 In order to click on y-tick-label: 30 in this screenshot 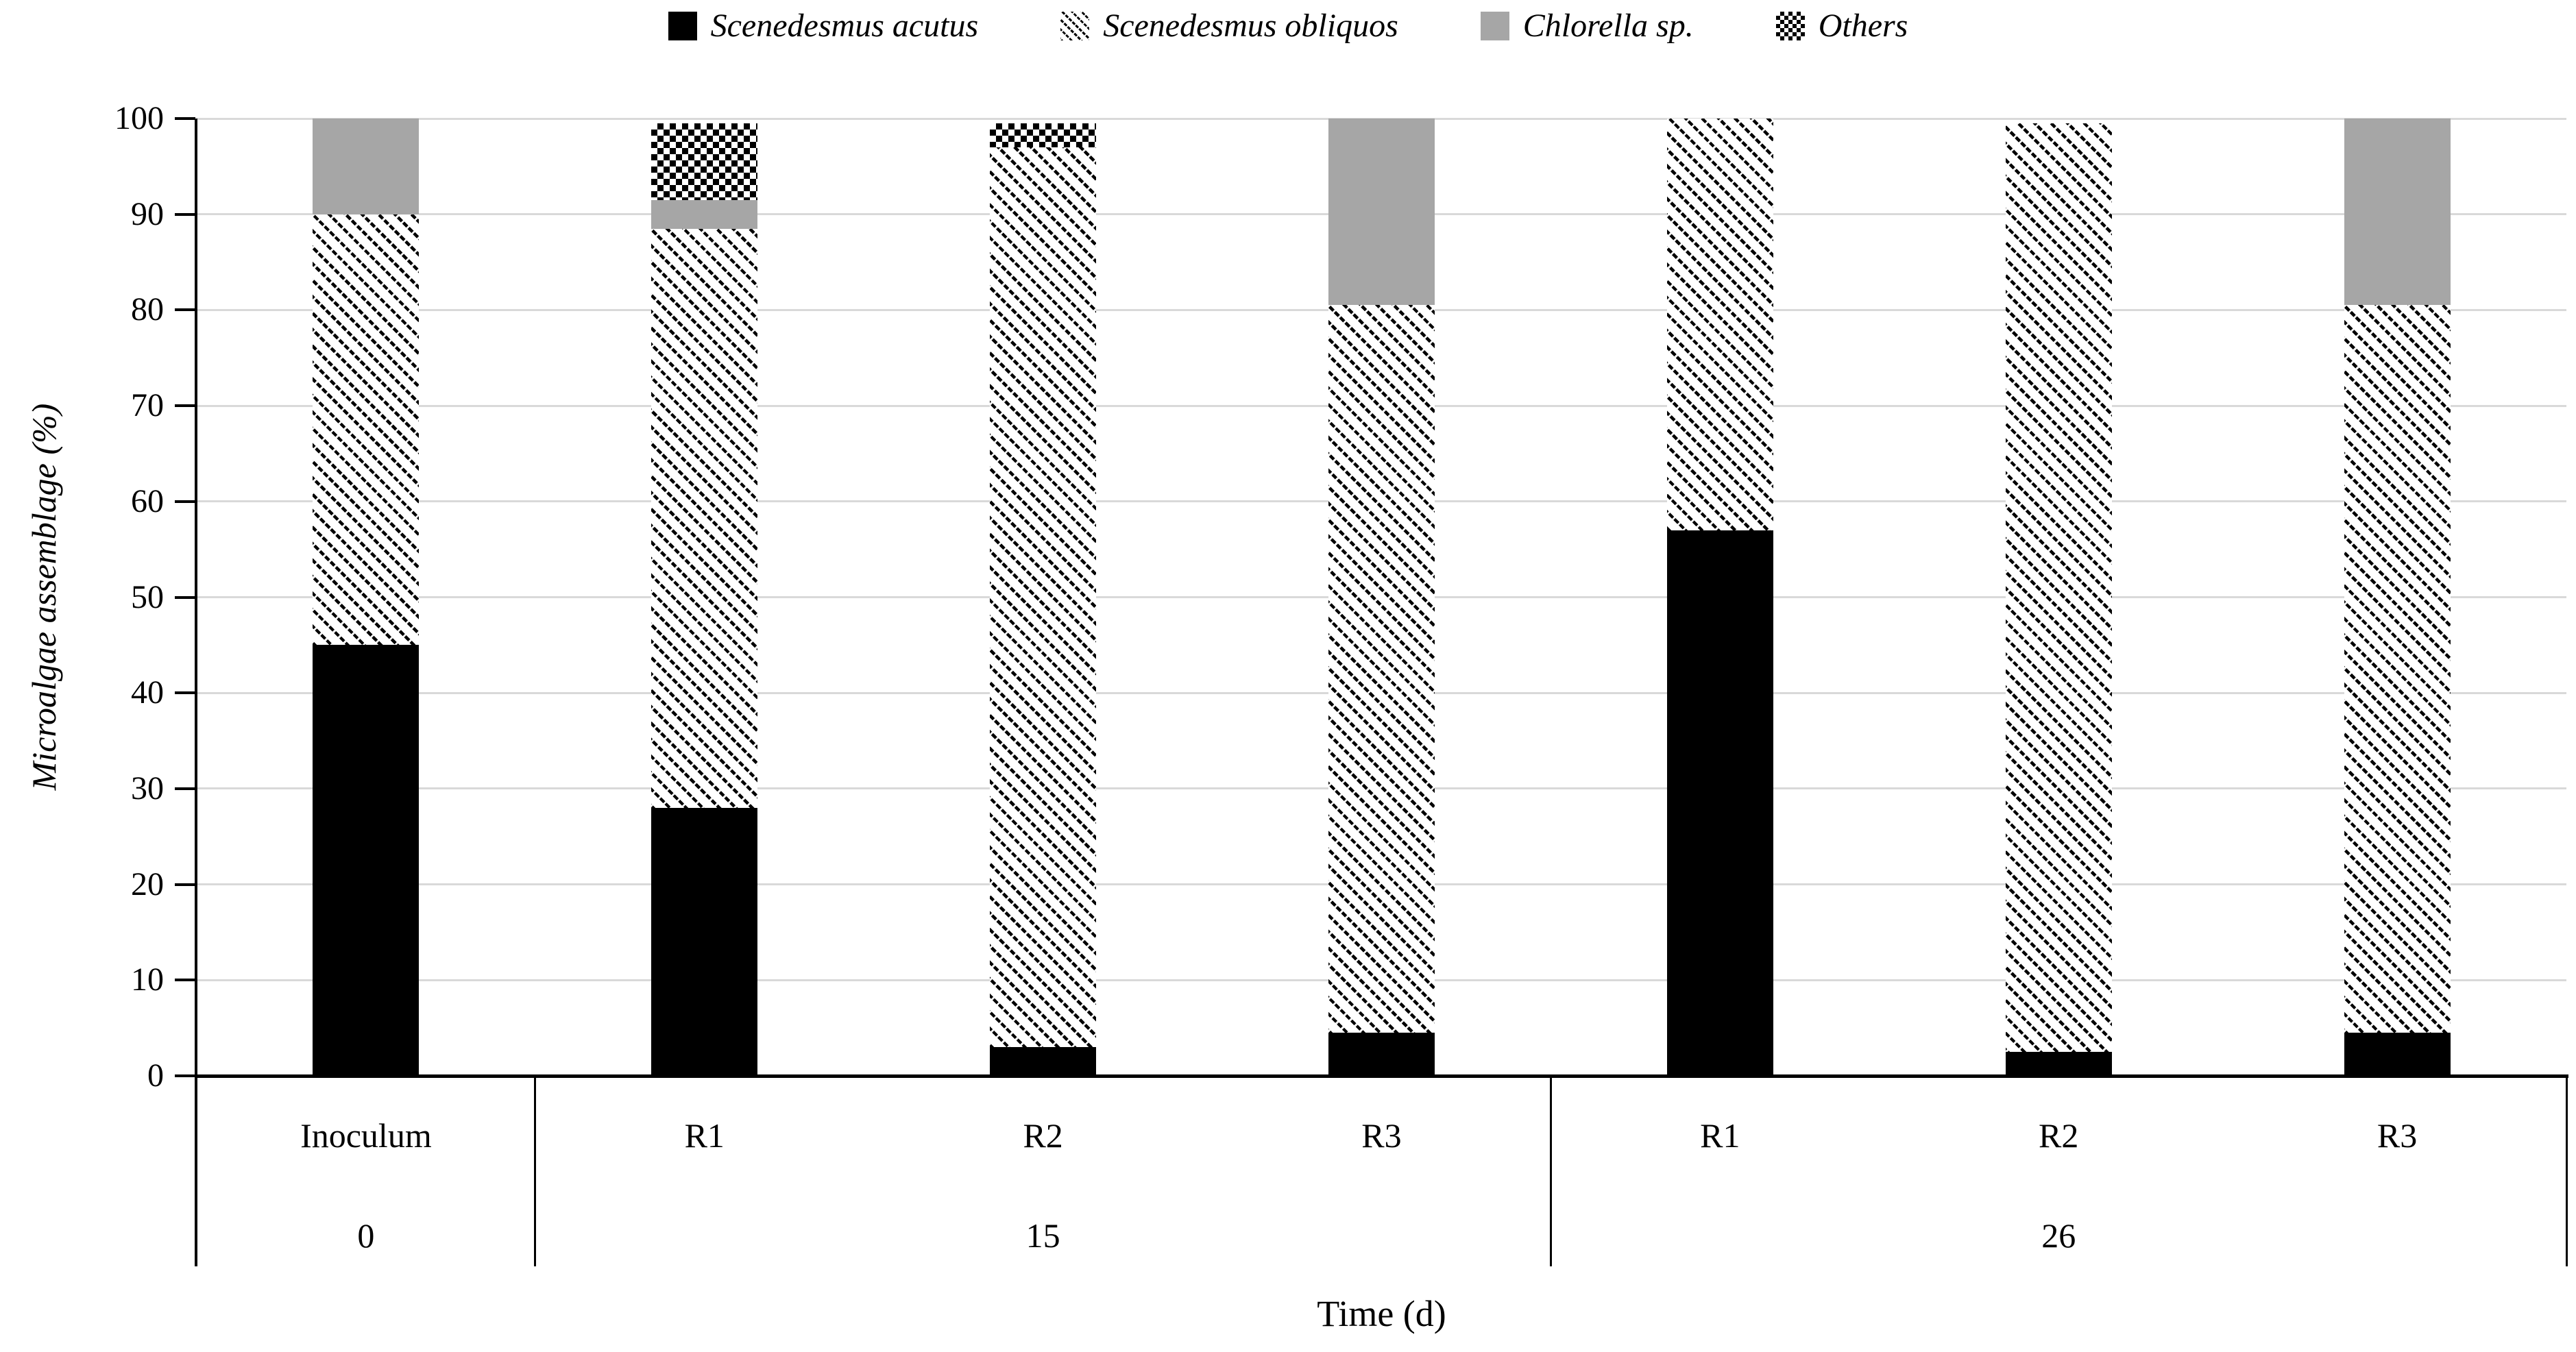, I will do `click(147, 788)`.